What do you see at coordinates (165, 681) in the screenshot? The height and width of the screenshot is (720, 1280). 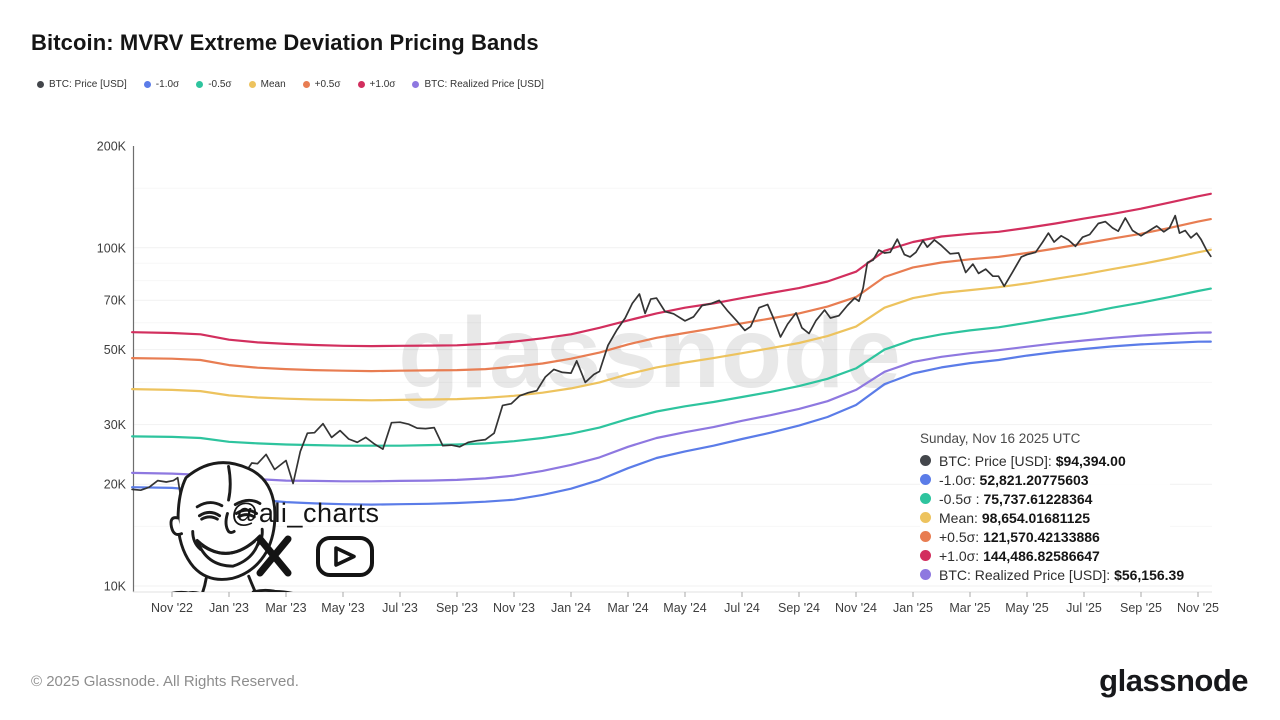 I see `copyright-text: © 2025 Glassnode. All Rights Reserved.` at bounding box center [165, 681].